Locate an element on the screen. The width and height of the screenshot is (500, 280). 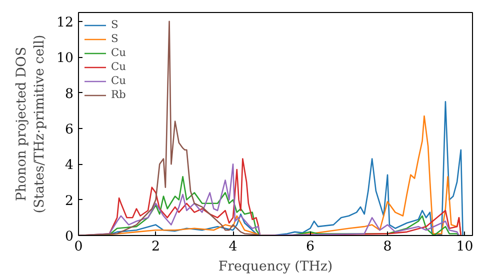
y-tick-label: 0 is located at coordinates (69, 237).